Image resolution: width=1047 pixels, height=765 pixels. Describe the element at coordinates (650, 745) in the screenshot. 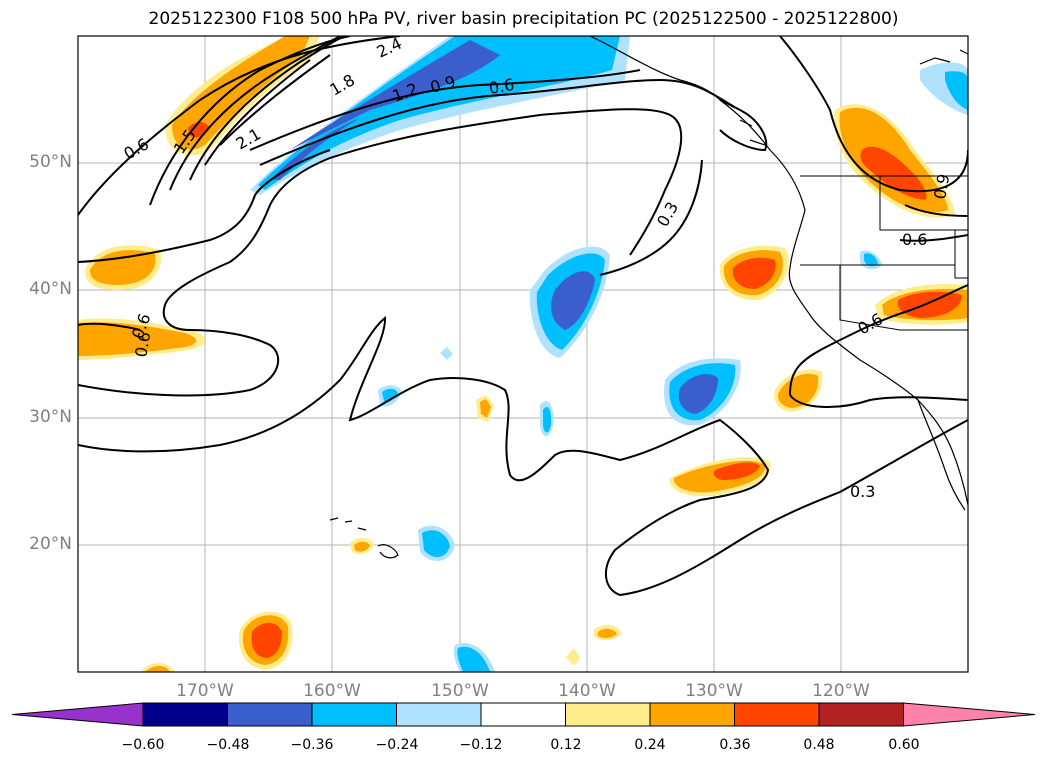

I see `colorbar-tick-label: 0.24` at that location.